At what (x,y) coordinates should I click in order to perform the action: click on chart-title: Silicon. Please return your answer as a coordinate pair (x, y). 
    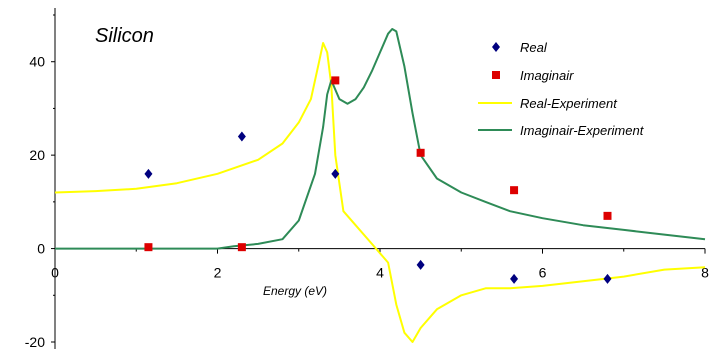
    Looking at the image, I should click on (124, 36).